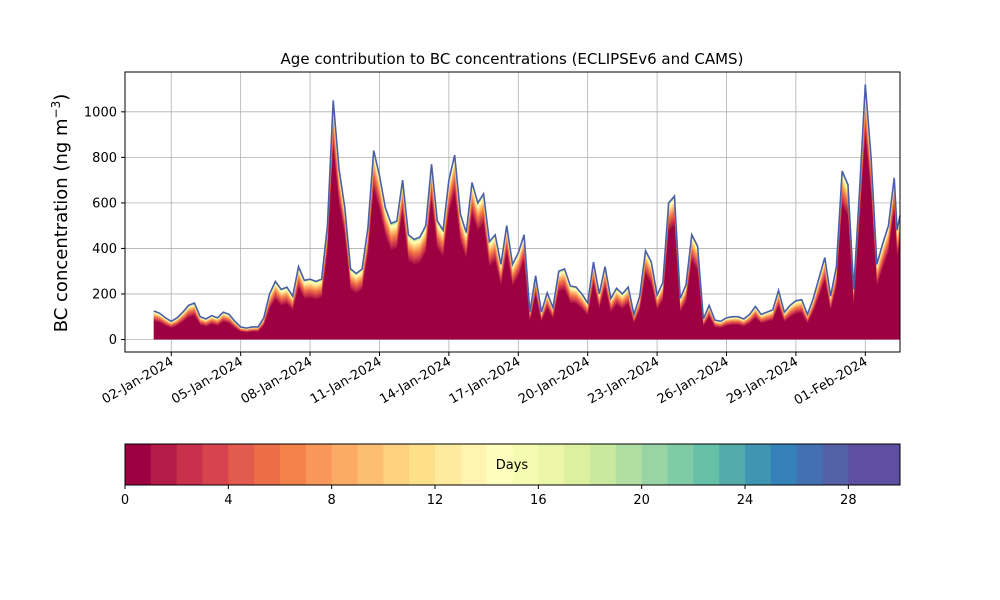 The image size is (1000, 600). Describe the element at coordinates (100, 112) in the screenshot. I see `y-tick-label: 1000` at that location.